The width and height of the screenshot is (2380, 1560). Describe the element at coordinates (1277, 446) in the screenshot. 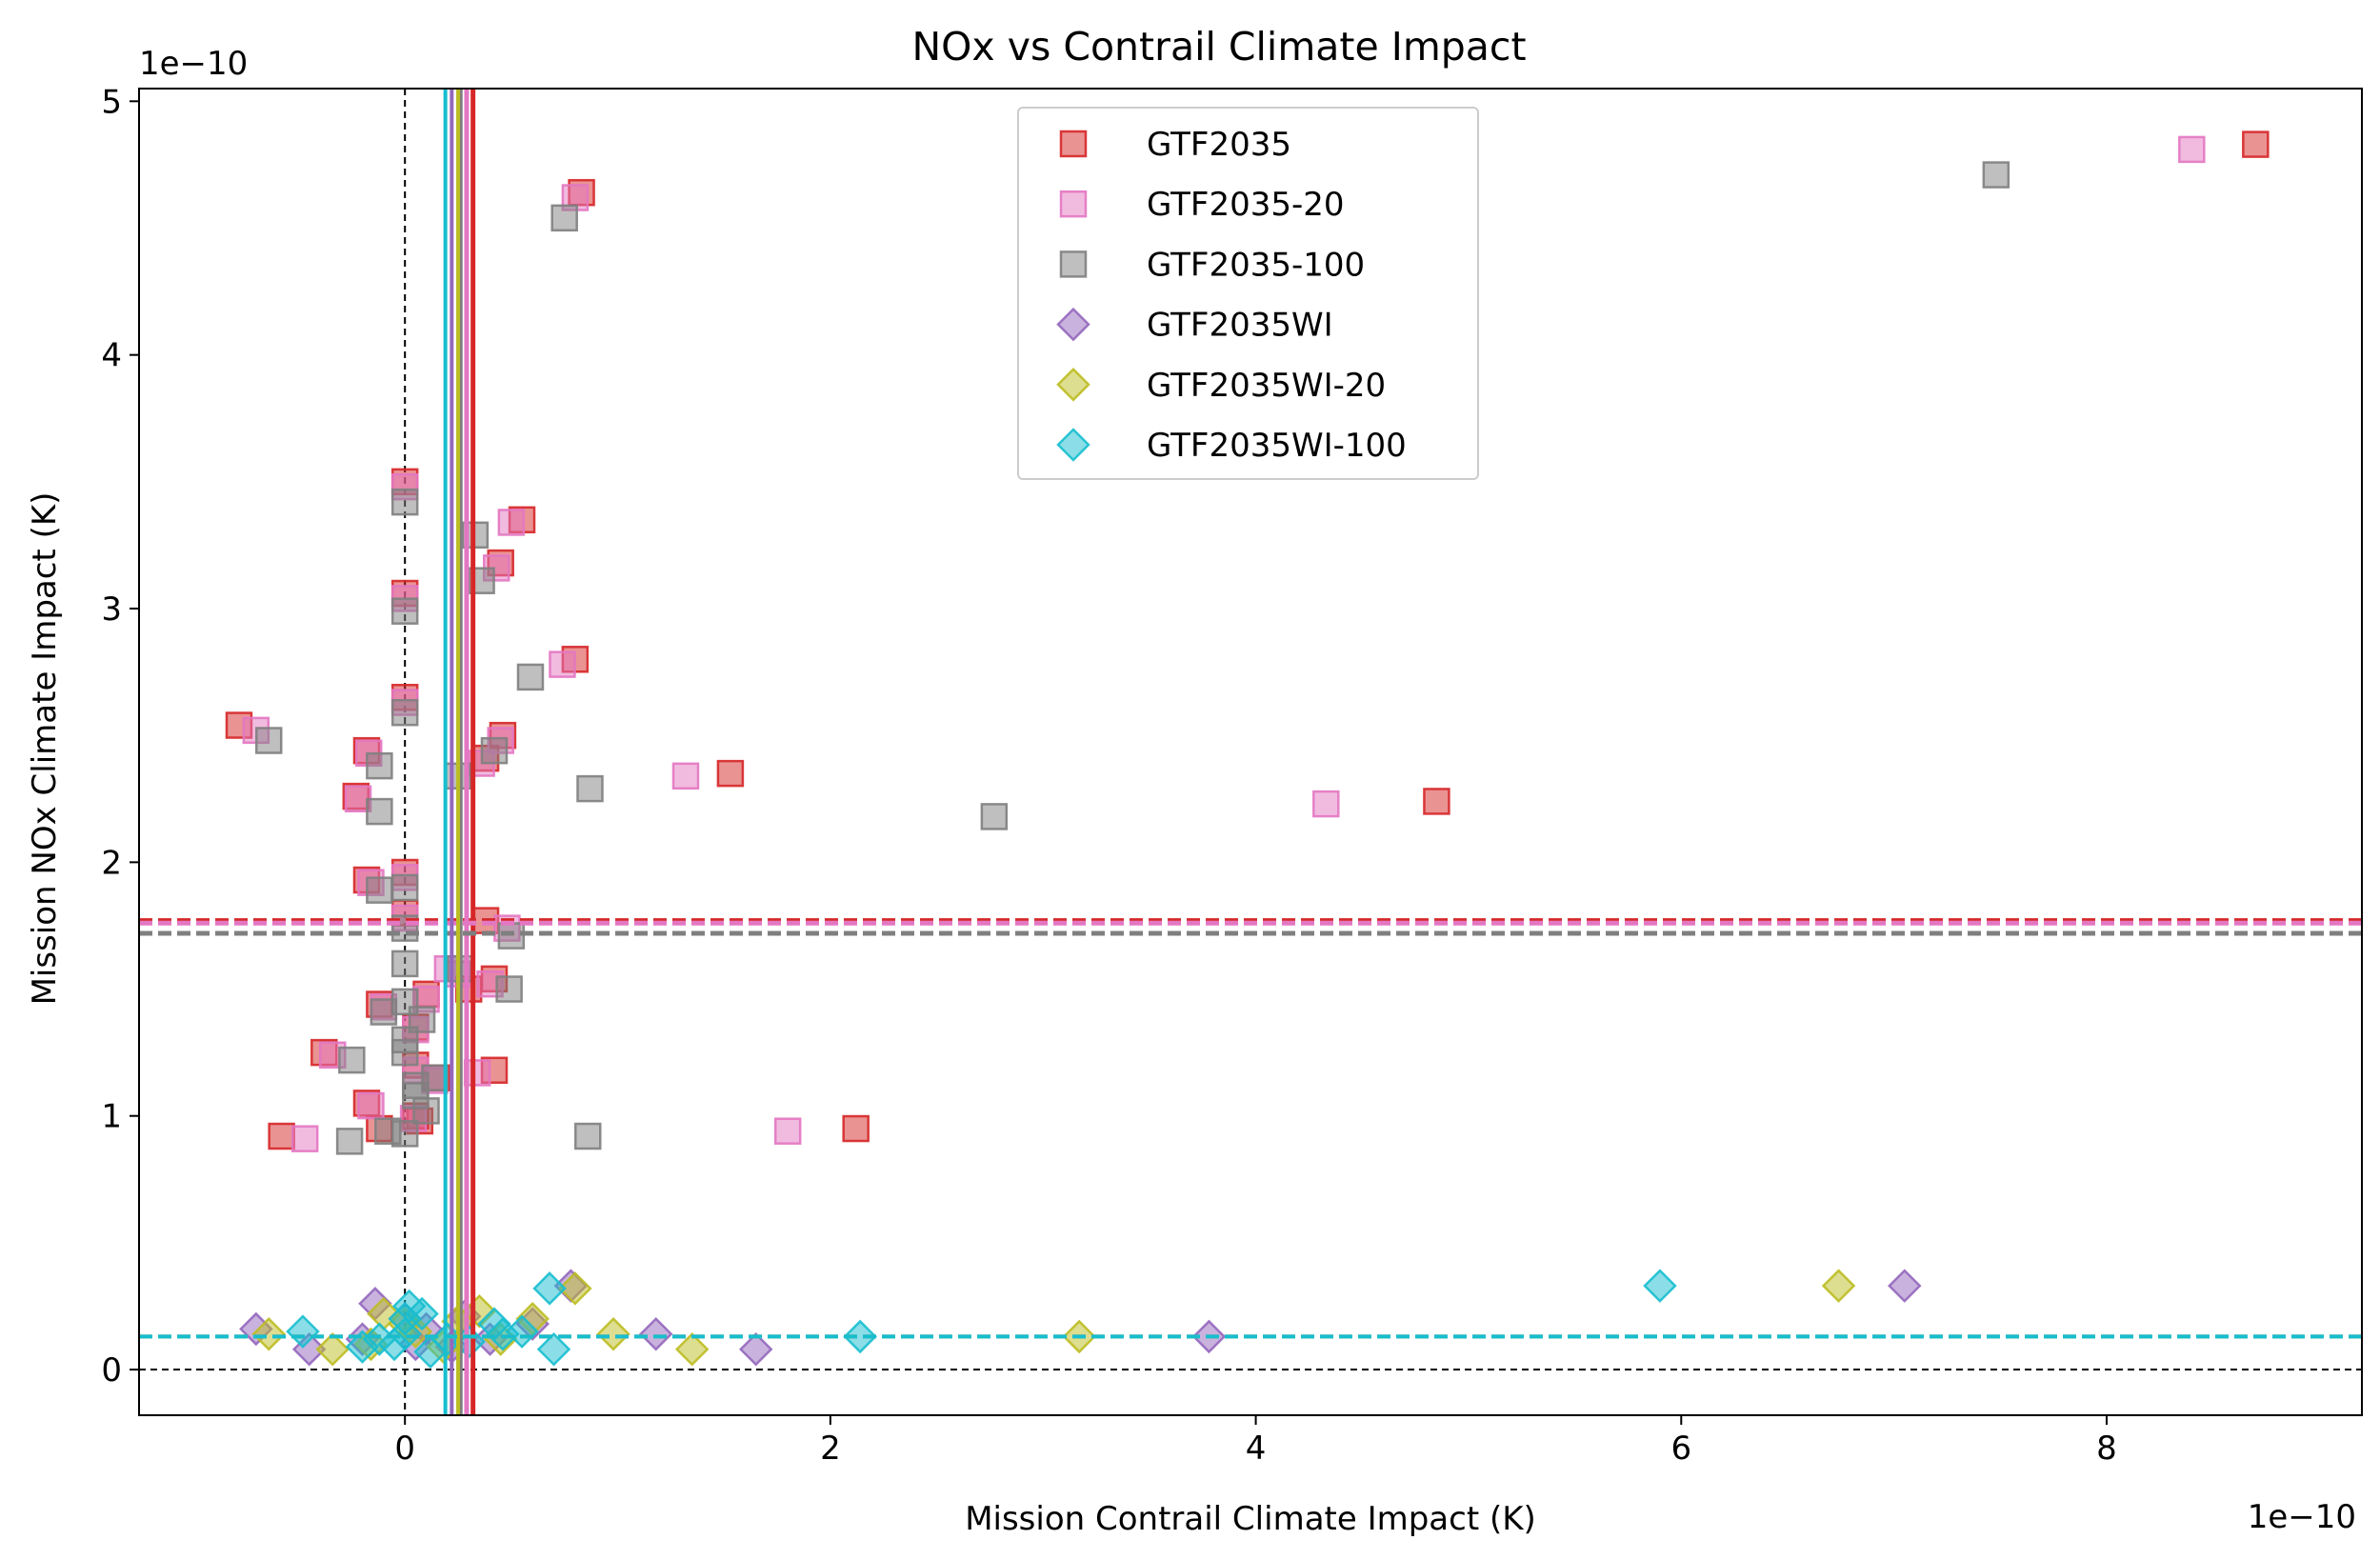

I see `legend-label: GTF2035WI-100` at that location.